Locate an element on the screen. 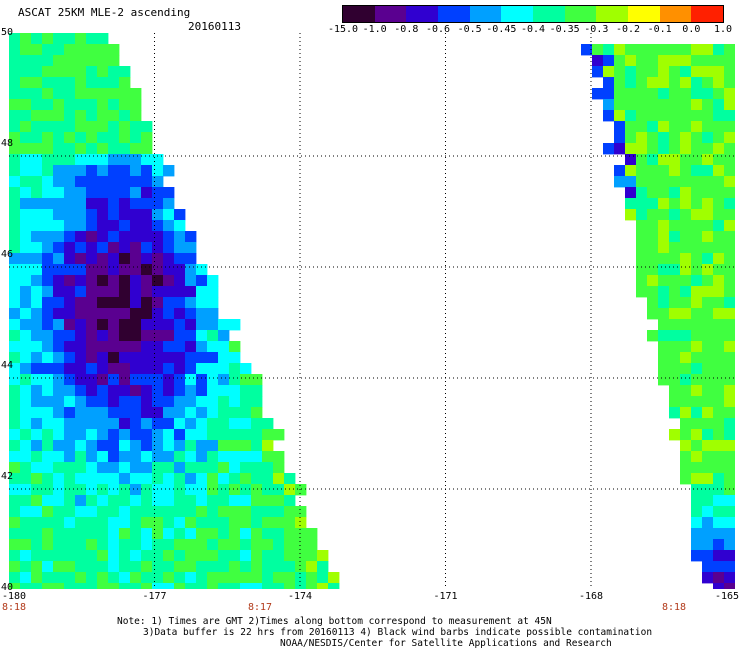 The image size is (740, 650). longitude-label: -174 is located at coordinates (300, 596).